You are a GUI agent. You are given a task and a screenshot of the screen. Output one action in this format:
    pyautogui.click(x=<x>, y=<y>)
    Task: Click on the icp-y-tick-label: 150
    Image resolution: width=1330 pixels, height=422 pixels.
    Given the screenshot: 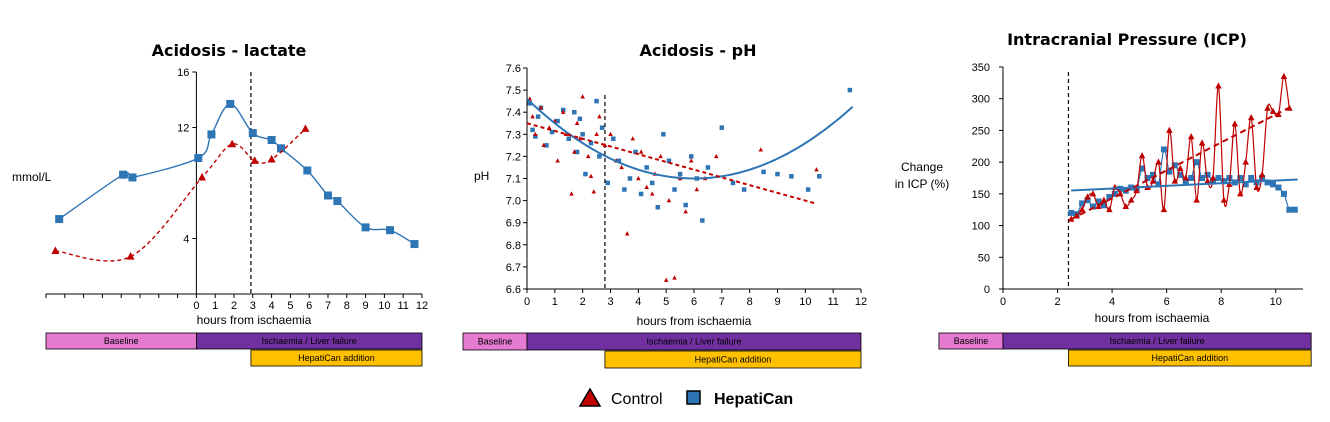 What is the action you would take?
    pyautogui.click(x=981, y=195)
    